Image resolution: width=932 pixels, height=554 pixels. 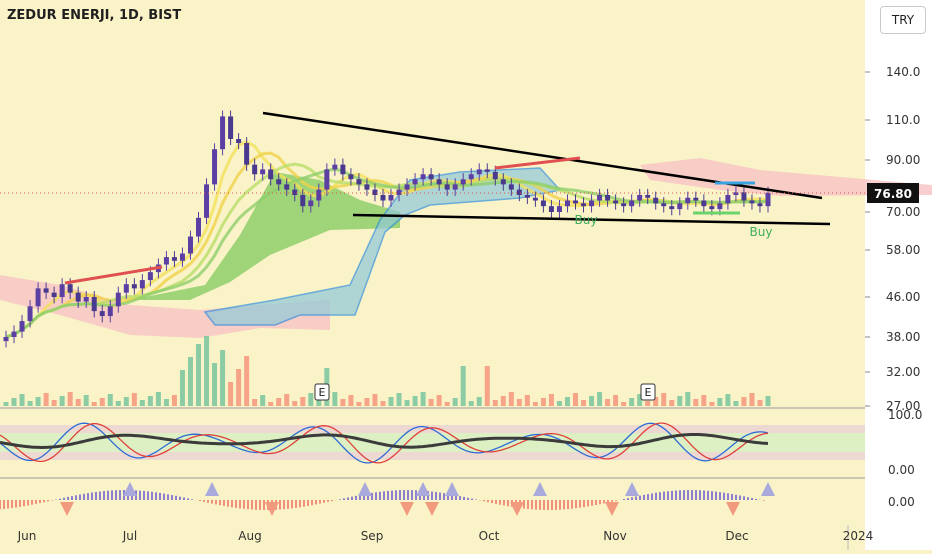 I want to click on time-tick-label: Aug, so click(x=249, y=536).